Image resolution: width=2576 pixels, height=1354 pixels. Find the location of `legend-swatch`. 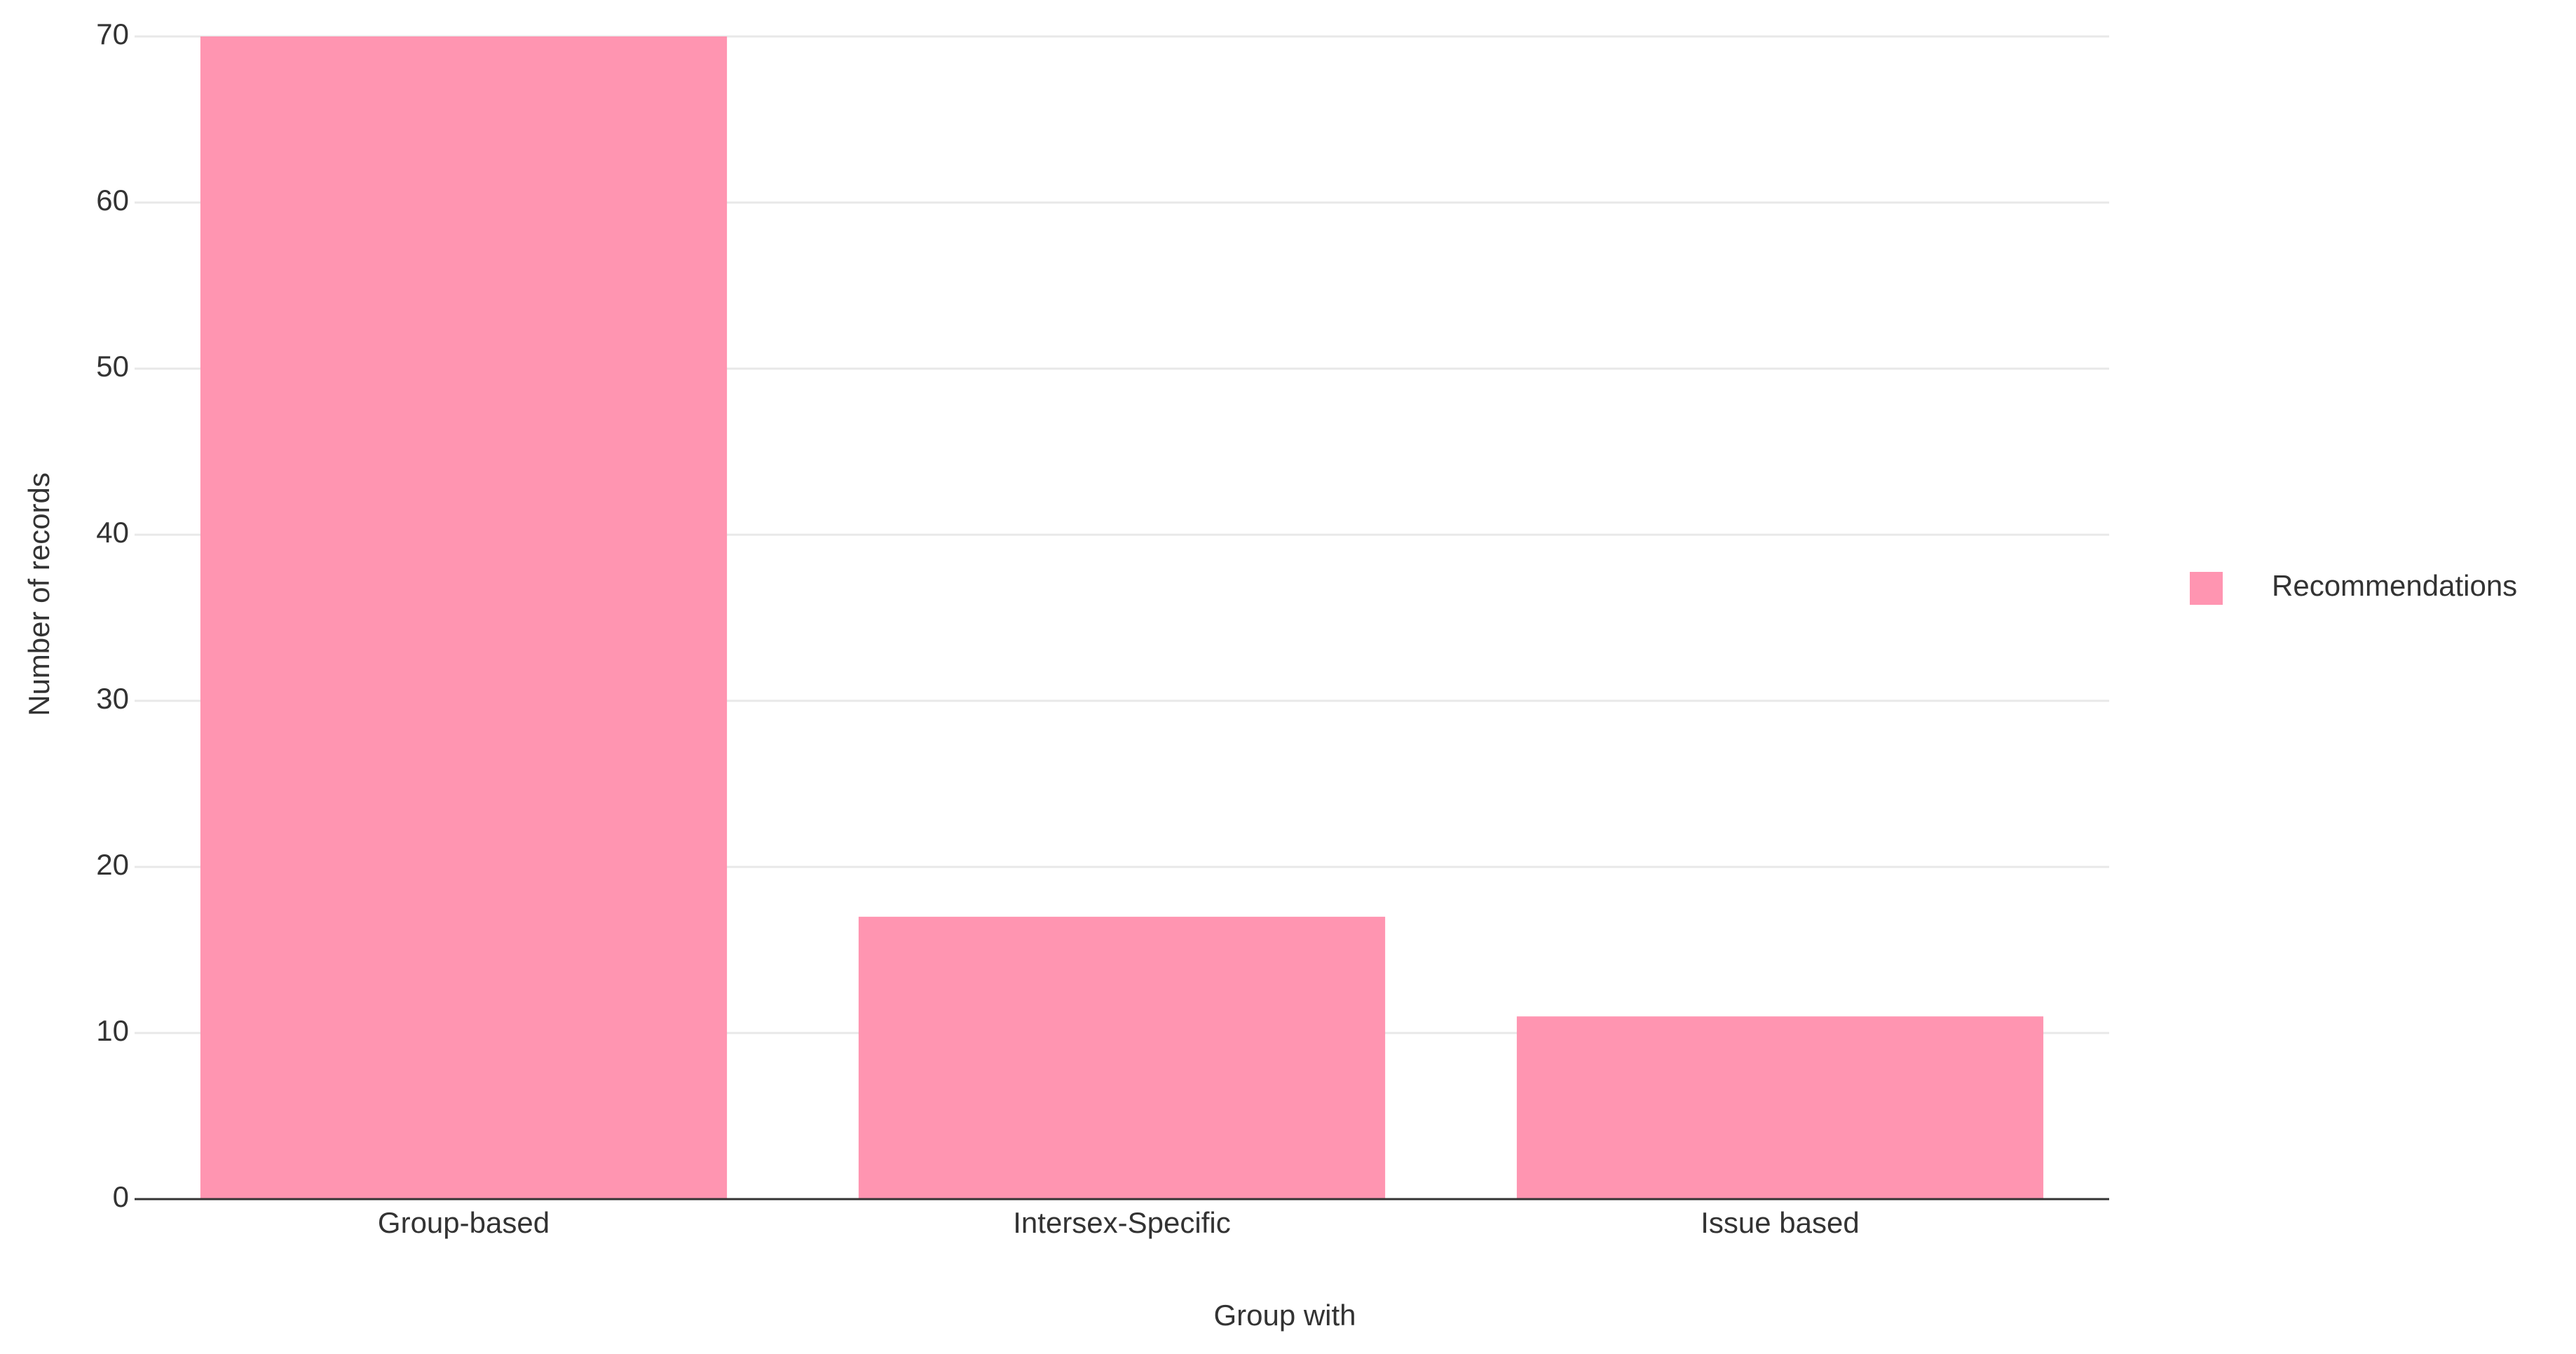

legend-swatch is located at coordinates (2206, 588).